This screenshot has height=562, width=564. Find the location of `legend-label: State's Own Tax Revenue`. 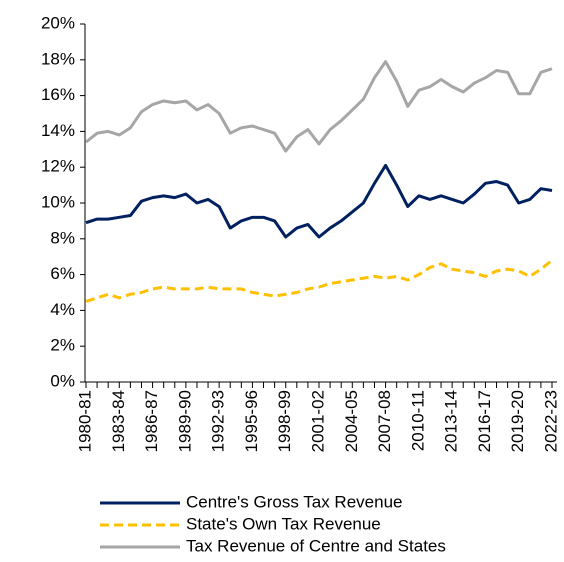

legend-label: State's Own Tax Revenue is located at coordinates (283, 523).